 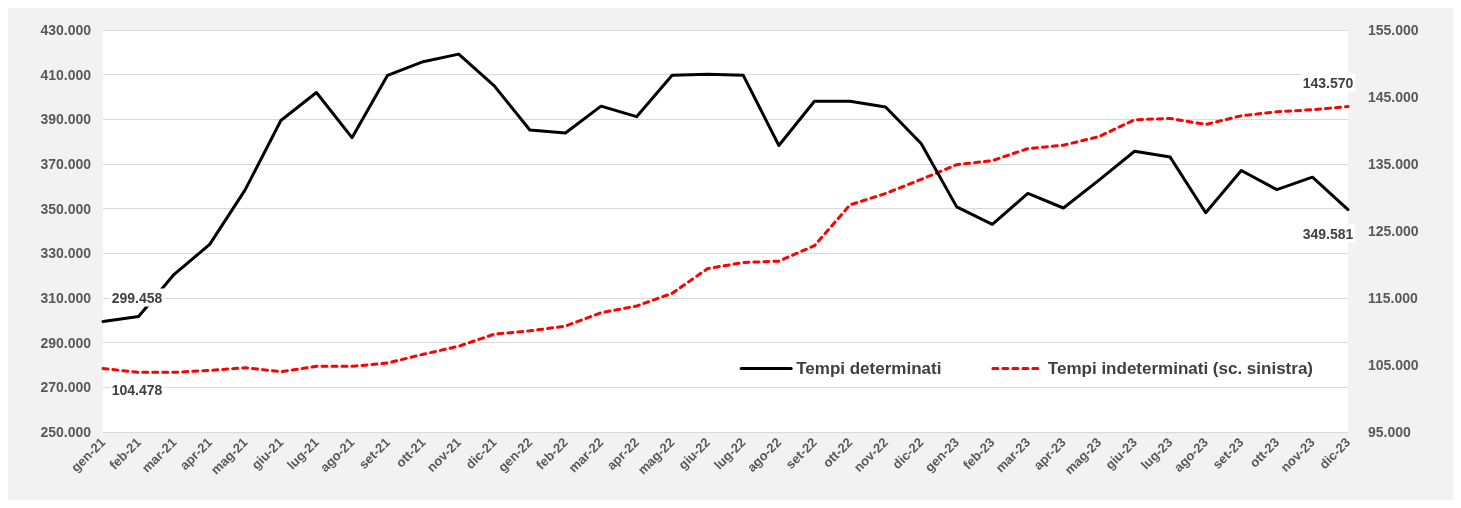 What do you see at coordinates (137, 297) in the screenshot?
I see `data-label: 299.458` at bounding box center [137, 297].